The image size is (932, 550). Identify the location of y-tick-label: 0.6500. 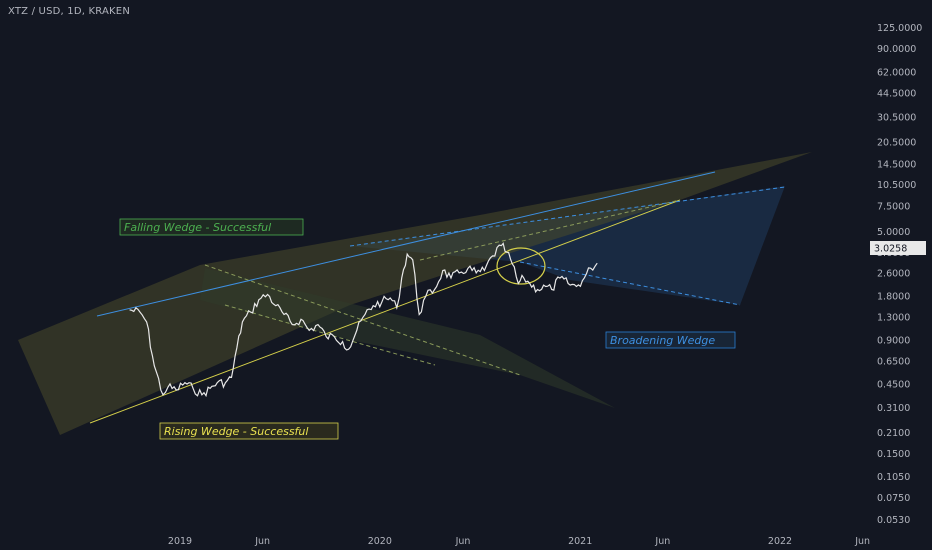
(893, 361).